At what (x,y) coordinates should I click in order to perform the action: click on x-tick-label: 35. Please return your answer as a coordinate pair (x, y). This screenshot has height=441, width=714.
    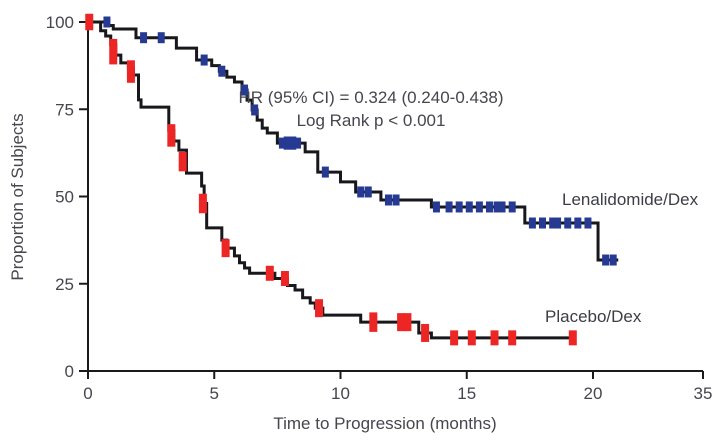
    Looking at the image, I should click on (703, 393).